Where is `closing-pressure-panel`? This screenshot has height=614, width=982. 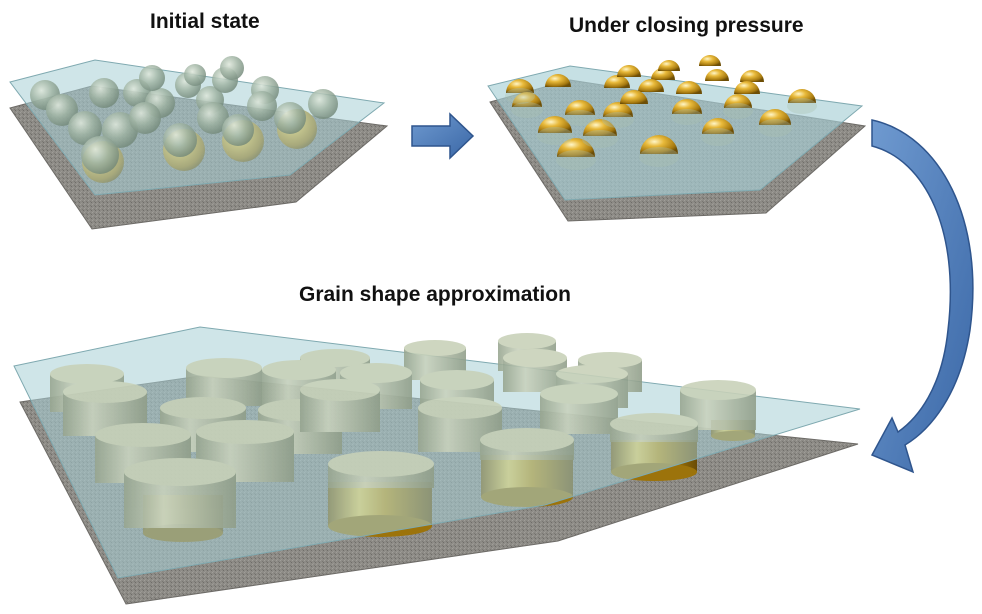 closing-pressure-panel is located at coordinates (677, 138).